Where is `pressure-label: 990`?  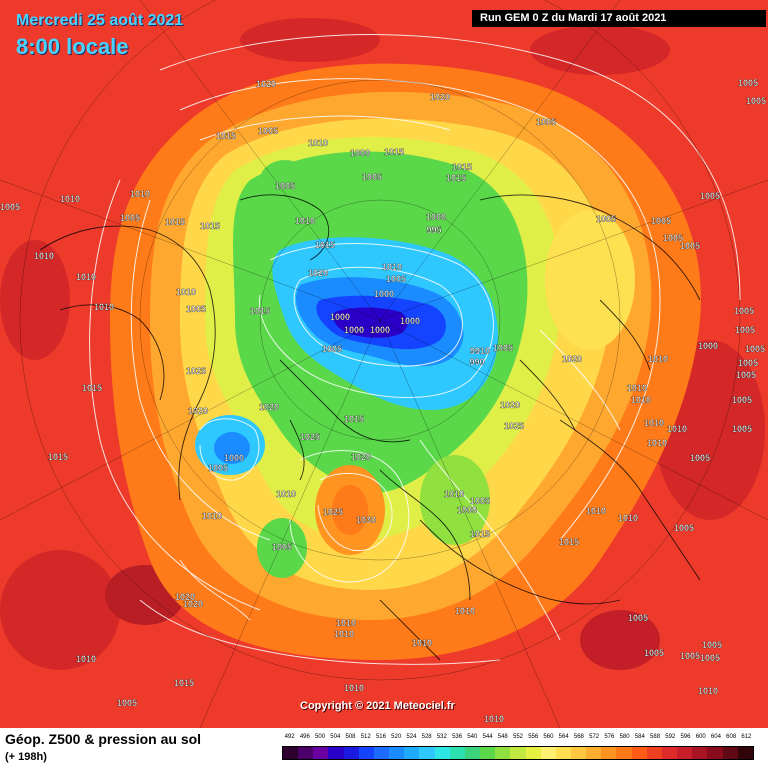
pressure-label: 990 is located at coordinates (476, 362).